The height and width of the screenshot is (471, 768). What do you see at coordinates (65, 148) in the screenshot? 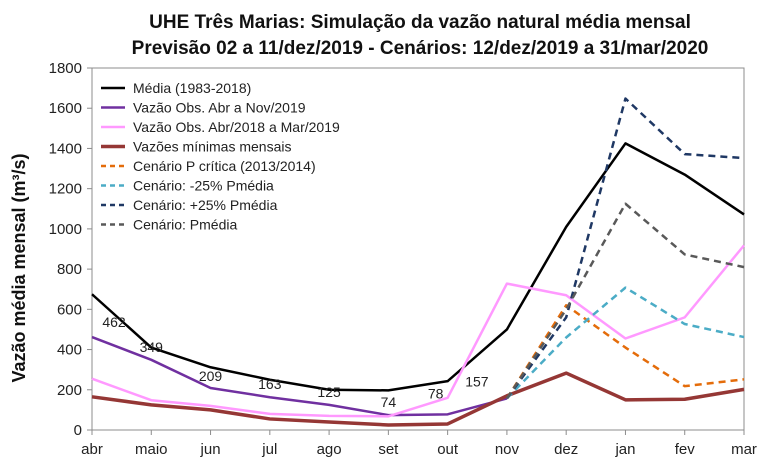
I see `y-tick-label: 1400` at bounding box center [65, 148].